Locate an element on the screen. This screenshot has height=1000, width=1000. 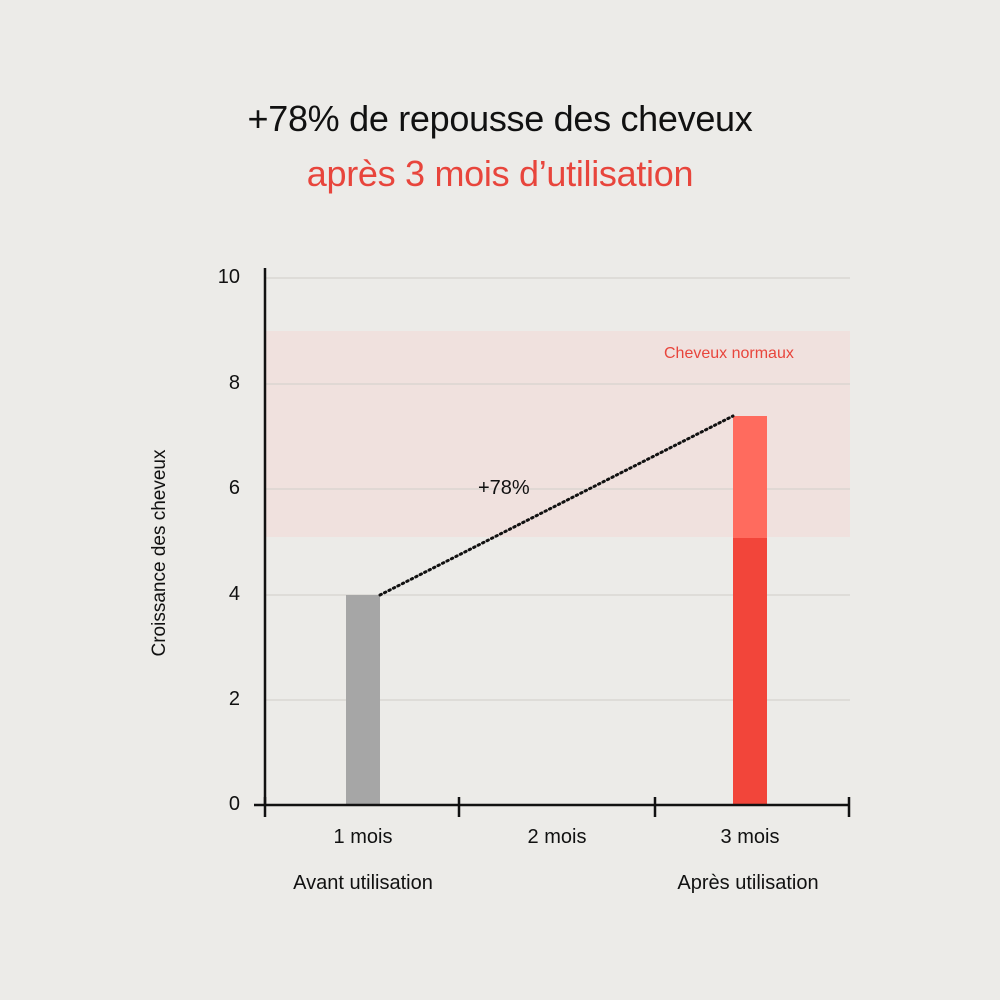
x-axis-ticks is located at coordinates (557, 807).